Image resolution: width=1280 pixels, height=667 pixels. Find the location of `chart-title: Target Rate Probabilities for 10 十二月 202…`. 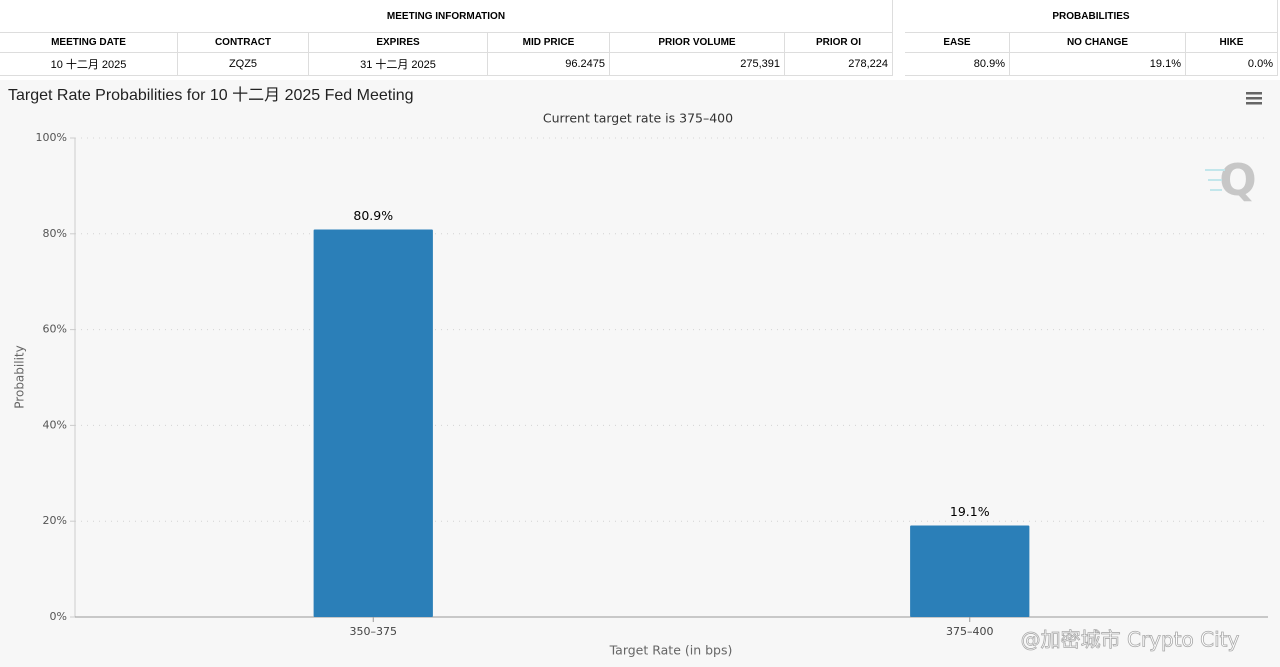

chart-title: Target Rate Probabilities for 10 十二月 202… is located at coordinates (211, 95).